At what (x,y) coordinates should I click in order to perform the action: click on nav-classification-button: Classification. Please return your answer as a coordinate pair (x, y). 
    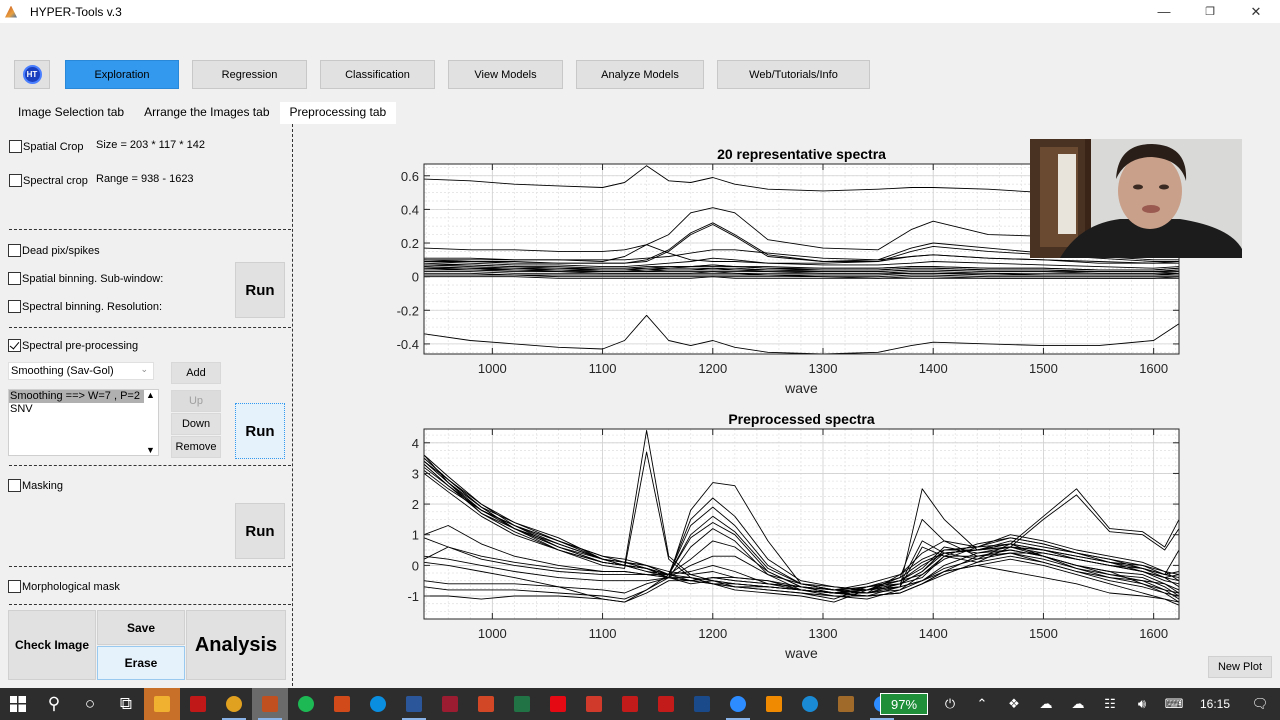
    Looking at the image, I should click on (377, 74).